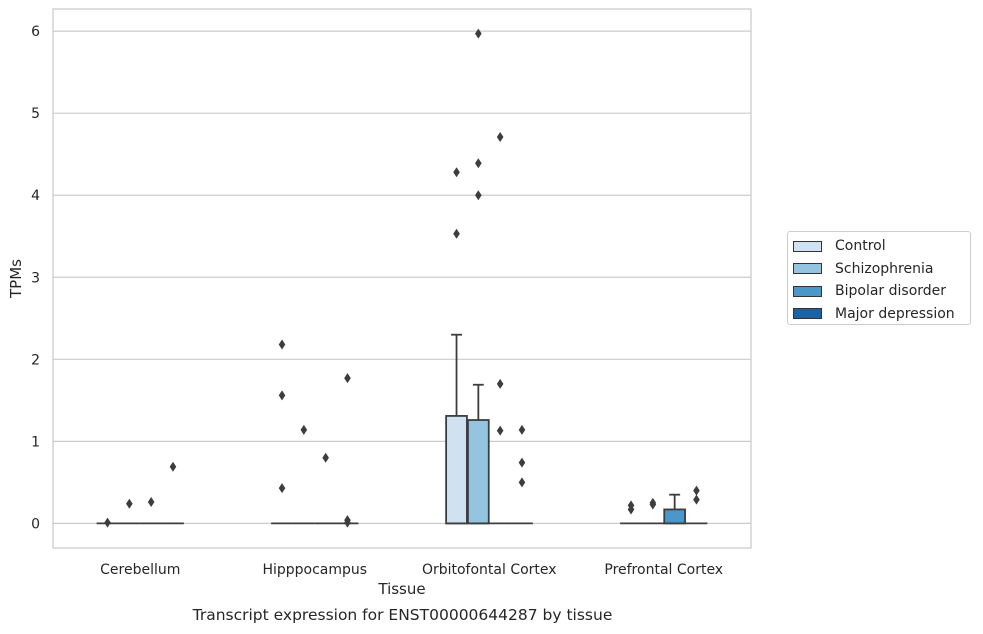 The width and height of the screenshot is (983, 634). What do you see at coordinates (35, 524) in the screenshot?
I see `y-tick-label: 0` at bounding box center [35, 524].